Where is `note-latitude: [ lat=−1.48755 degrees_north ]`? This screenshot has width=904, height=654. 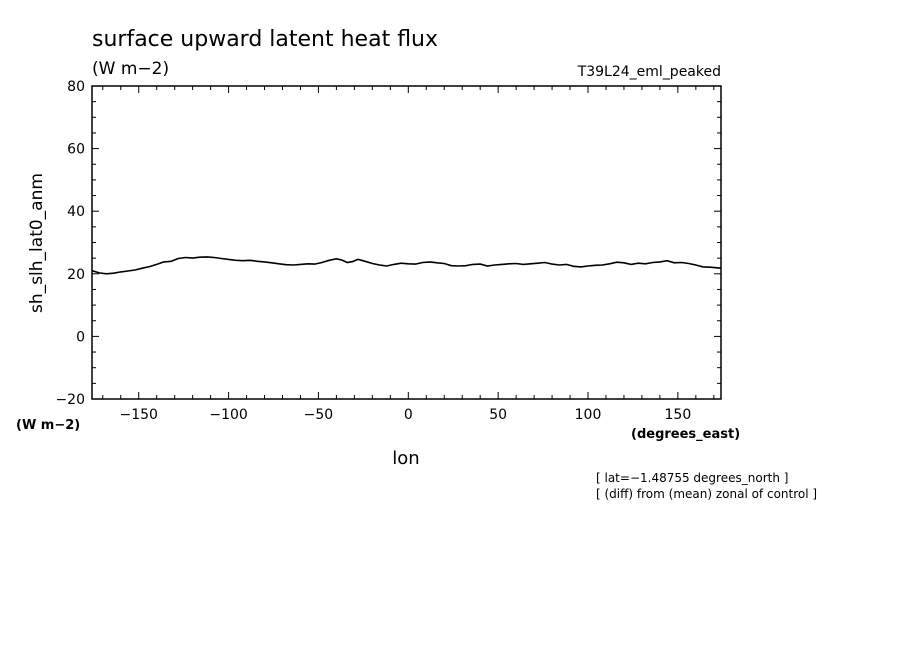 note-latitude: [ lat=−1.48755 degrees_north ] is located at coordinates (692, 478).